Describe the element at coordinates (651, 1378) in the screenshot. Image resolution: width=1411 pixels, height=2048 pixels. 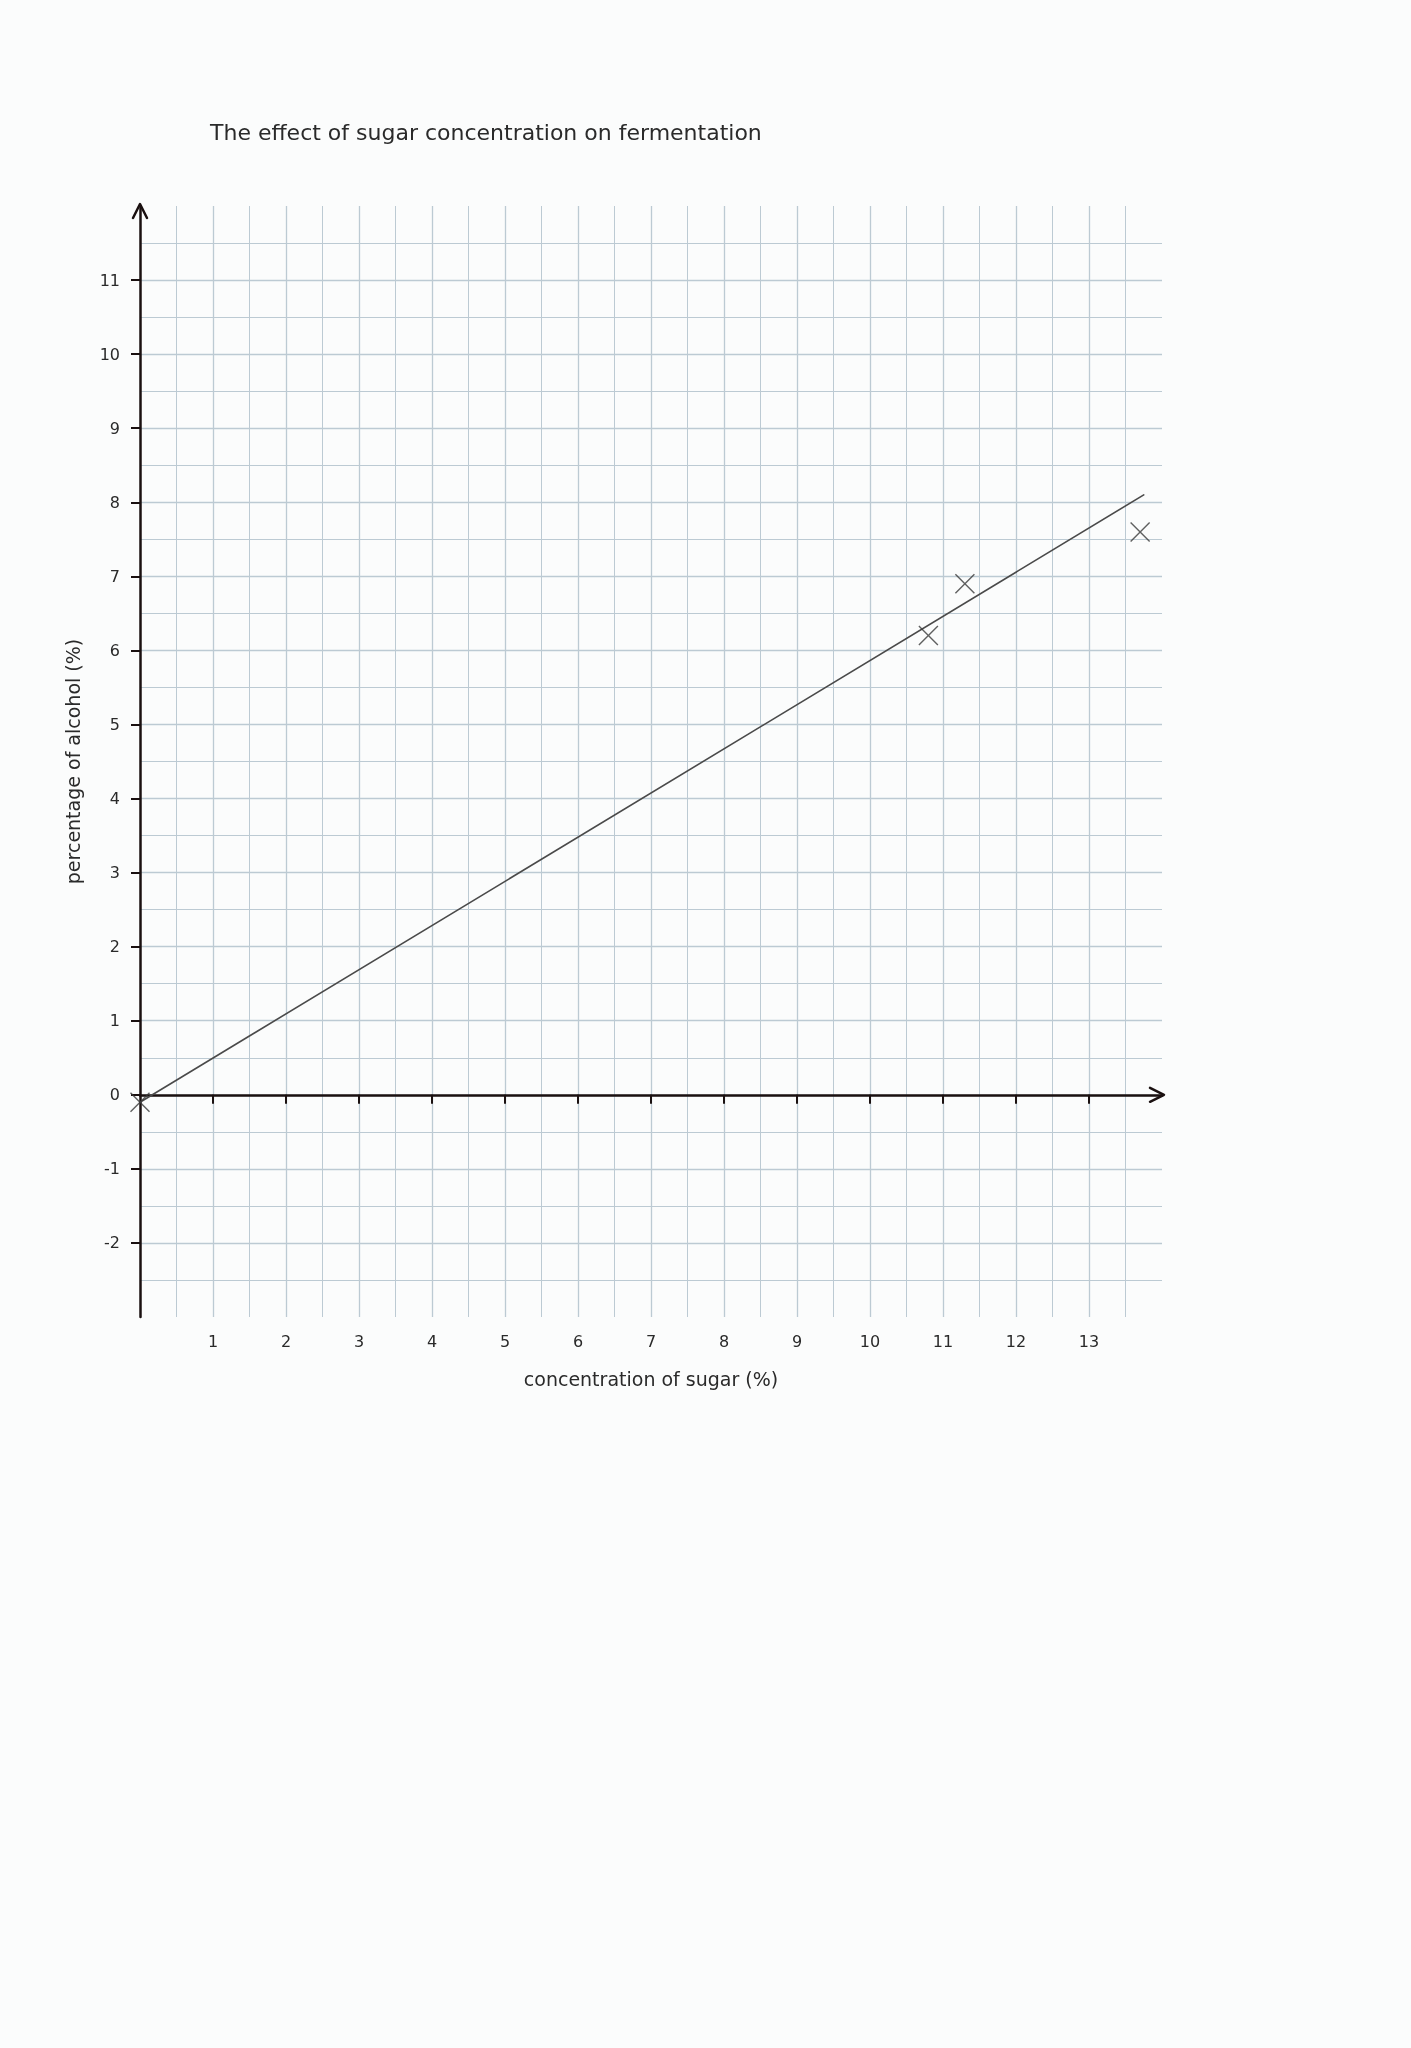
I see `x-axis-title: concentration of sugar (%)` at that location.